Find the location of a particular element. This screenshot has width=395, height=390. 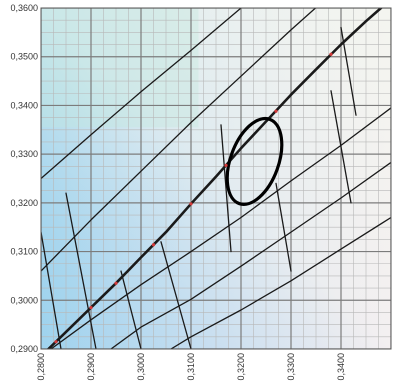

x-tick-label: 0,3100 is located at coordinates (191, 367).